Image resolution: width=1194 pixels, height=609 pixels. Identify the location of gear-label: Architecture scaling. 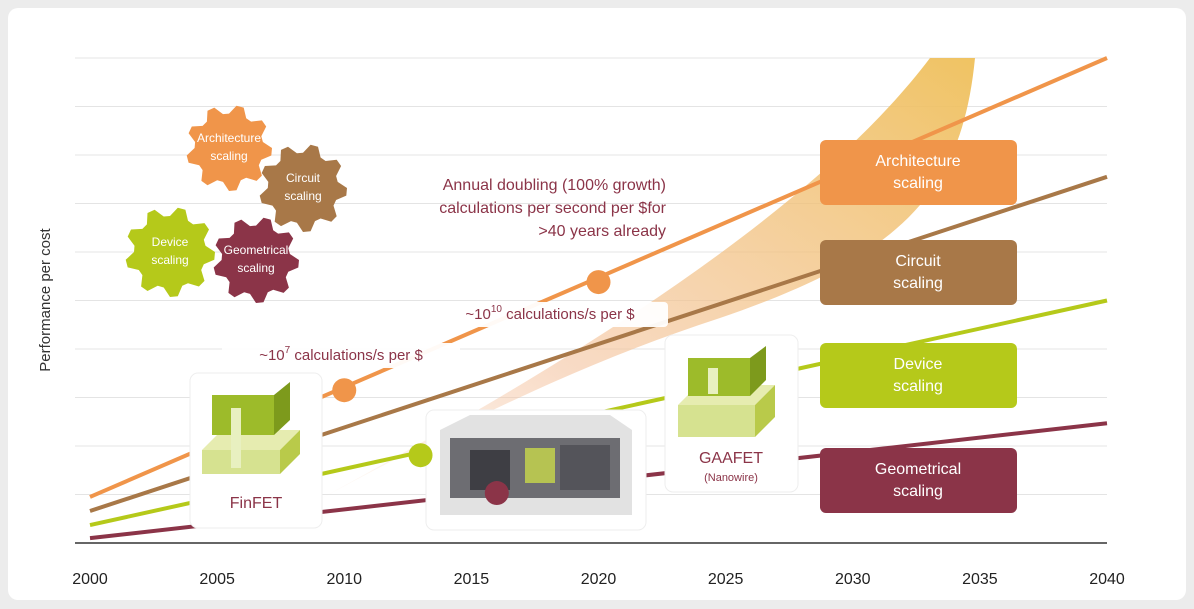
(229, 147).